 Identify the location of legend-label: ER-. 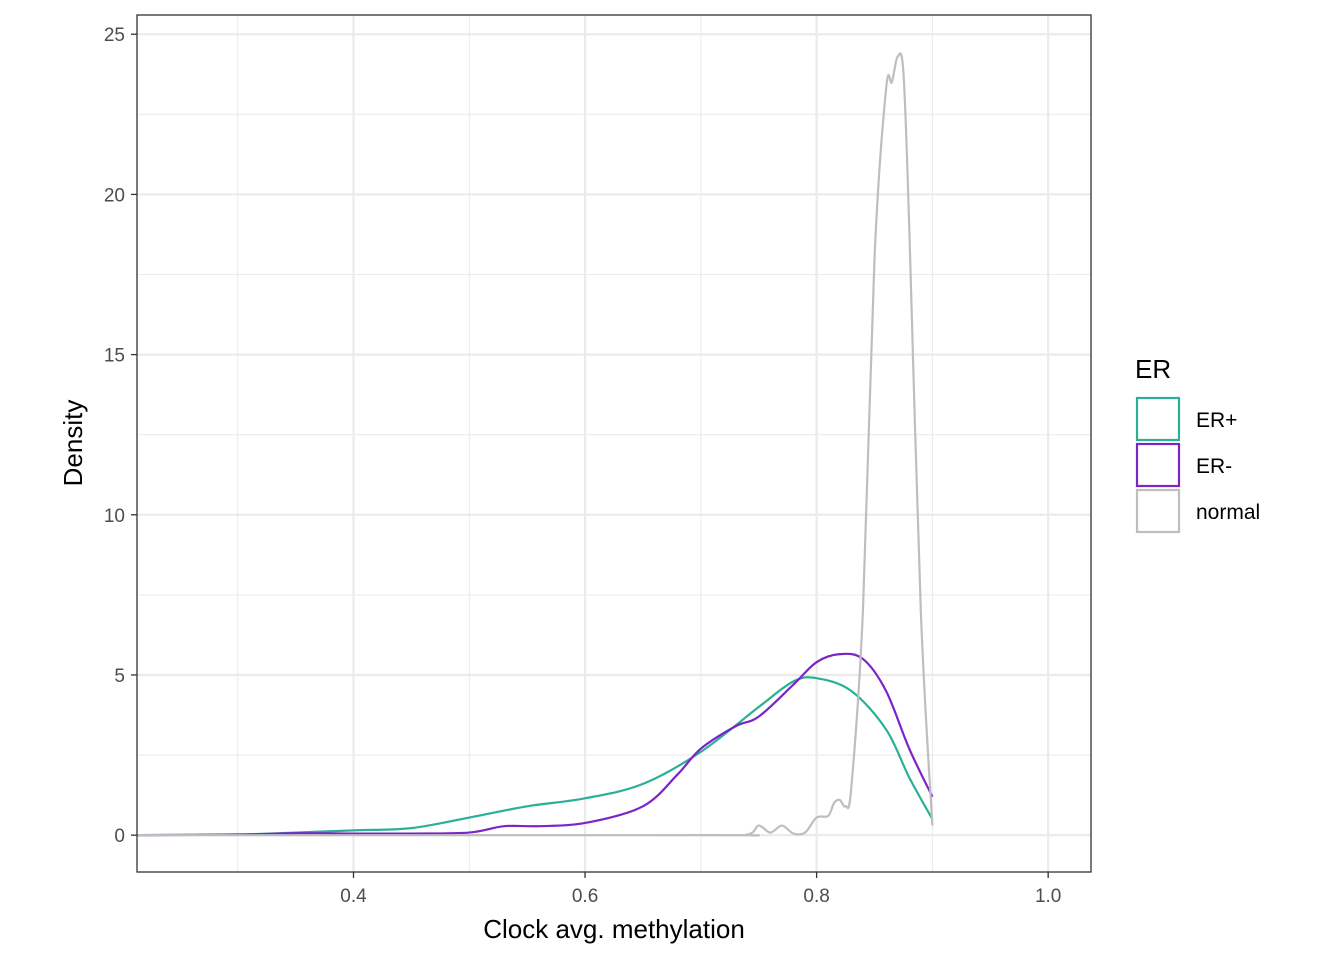
(1214, 466).